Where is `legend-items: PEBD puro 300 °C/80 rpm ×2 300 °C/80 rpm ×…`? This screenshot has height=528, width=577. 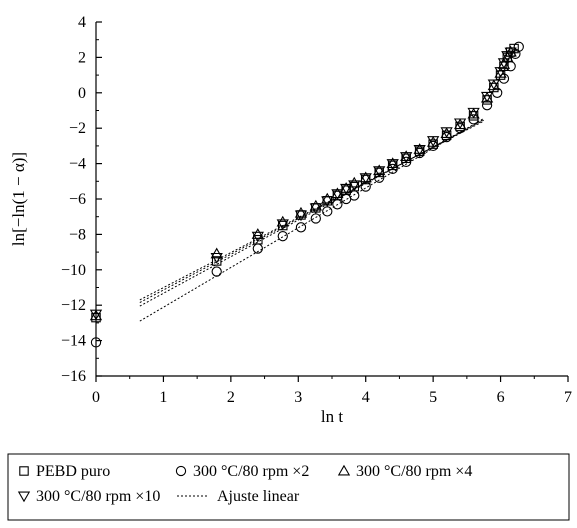
legend-items: PEBD puro 300 °C/80 rpm ×2 300 °C/80 rpm ×… is located at coordinates (244, 484).